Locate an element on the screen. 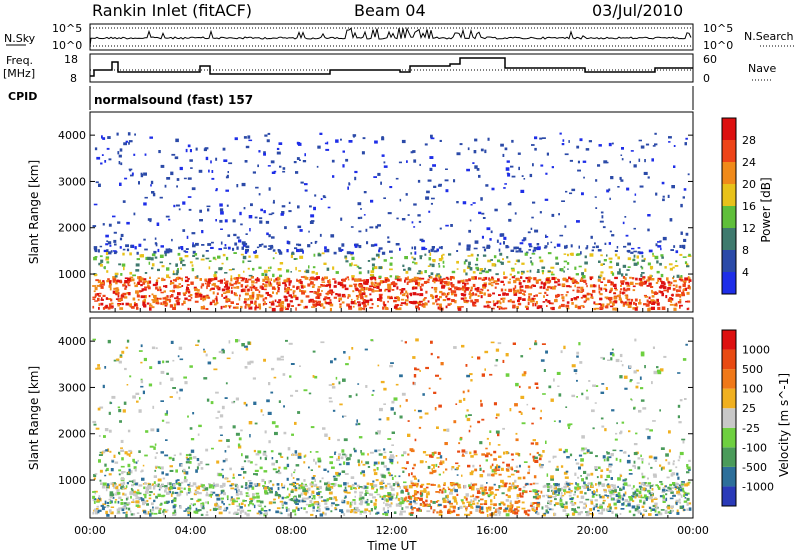 Image resolution: width=800 pixels, height=558 pixels. cpid-label: CPID is located at coordinates (22, 96).